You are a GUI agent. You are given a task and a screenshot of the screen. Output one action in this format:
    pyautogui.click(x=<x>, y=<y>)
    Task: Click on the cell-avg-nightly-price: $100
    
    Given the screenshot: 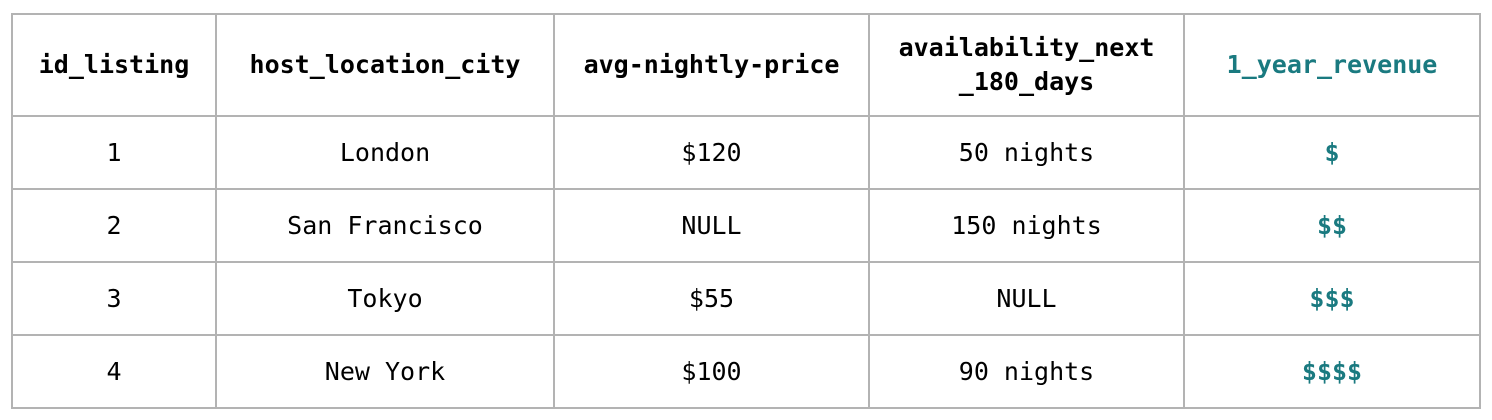 What is the action you would take?
    pyautogui.click(x=711, y=371)
    